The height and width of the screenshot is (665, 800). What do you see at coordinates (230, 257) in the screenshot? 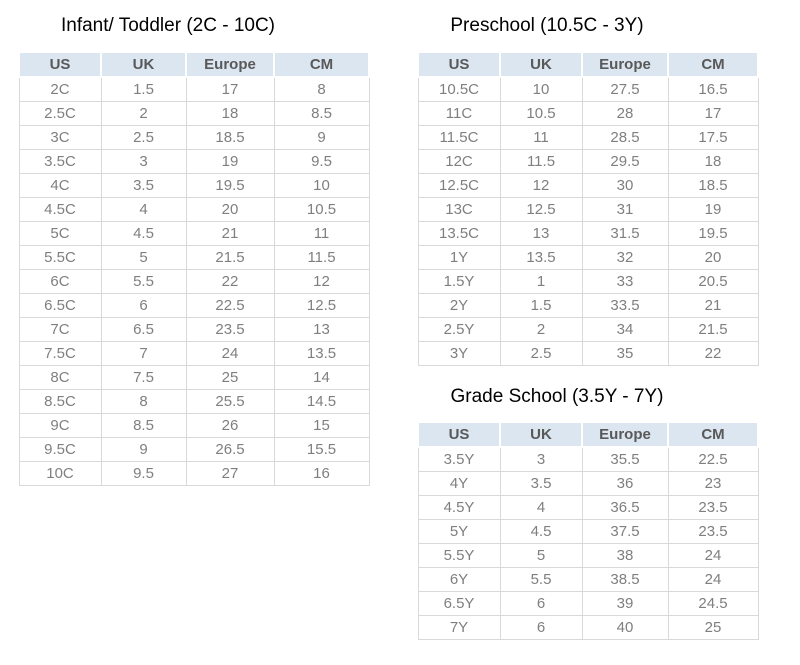
I see `size-cell-europe: 21.5` at bounding box center [230, 257].